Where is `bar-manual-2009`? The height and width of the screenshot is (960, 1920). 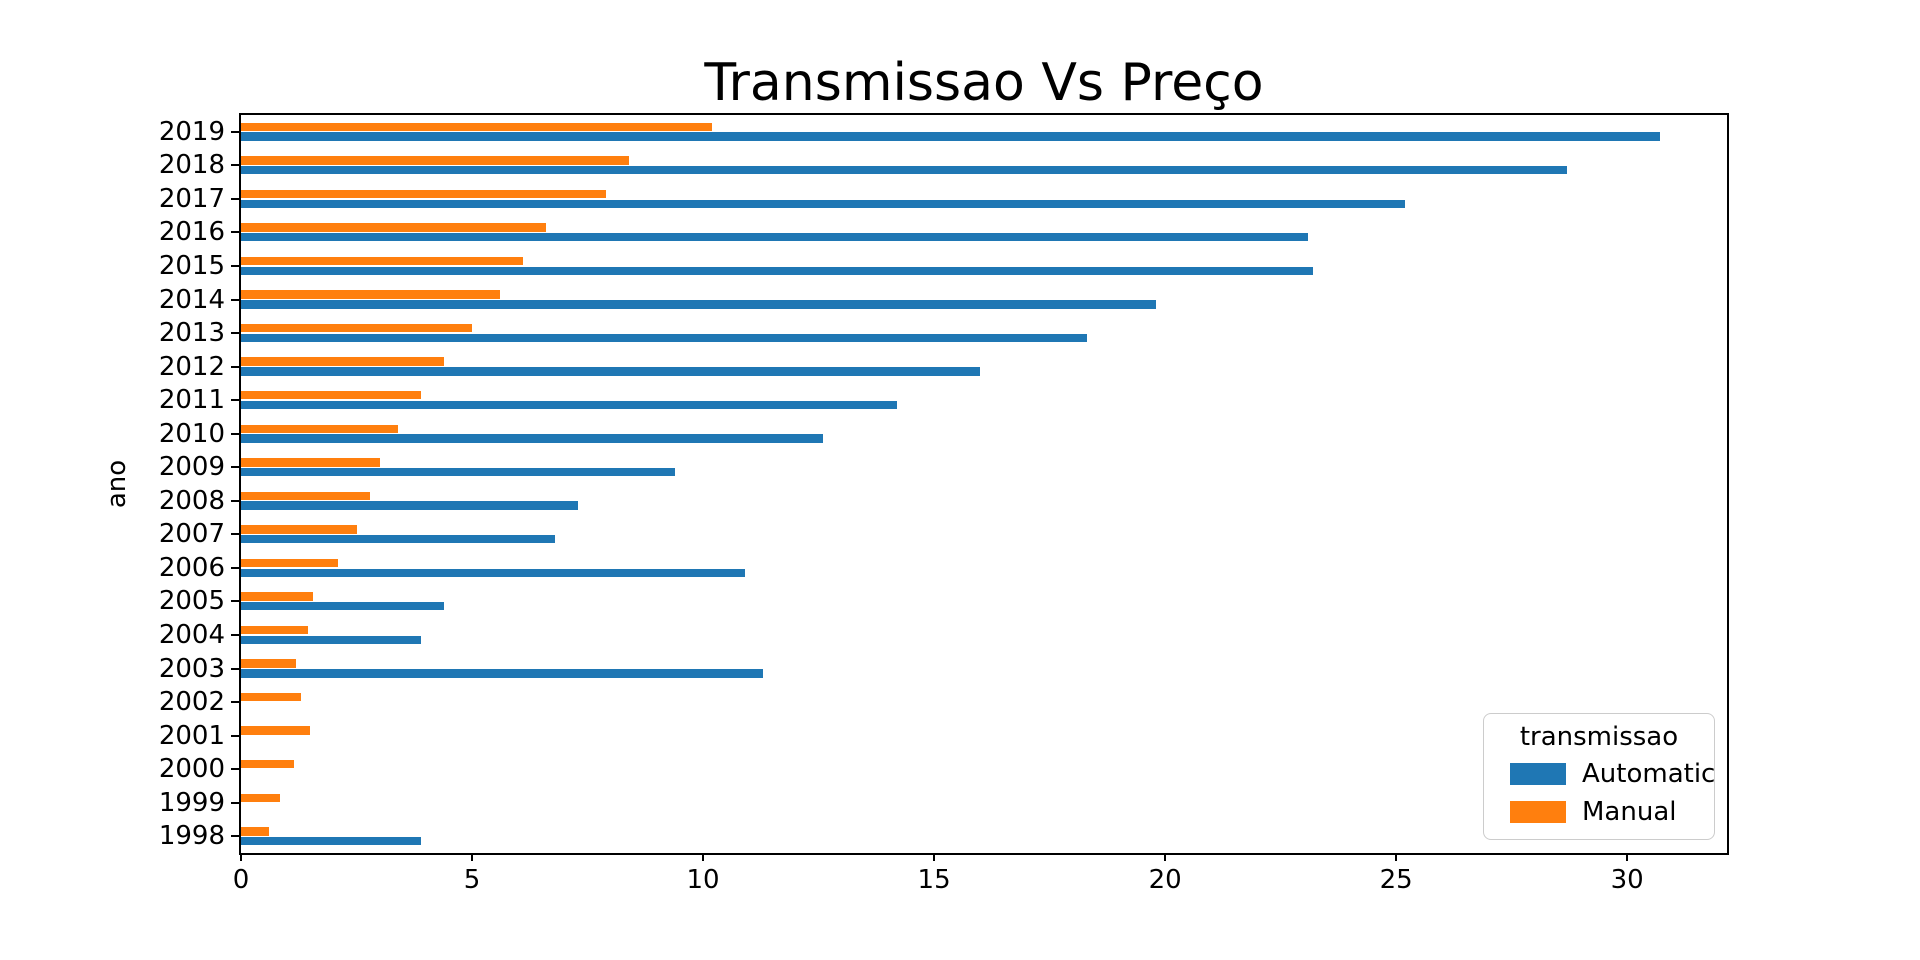
bar-manual-2009 is located at coordinates (310, 462).